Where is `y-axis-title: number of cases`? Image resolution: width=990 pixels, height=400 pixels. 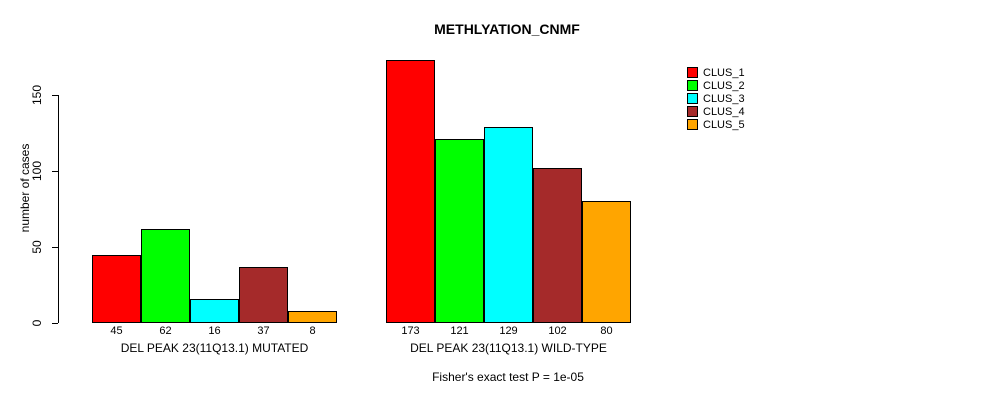
y-axis-title: number of cases is located at coordinates (25, 188).